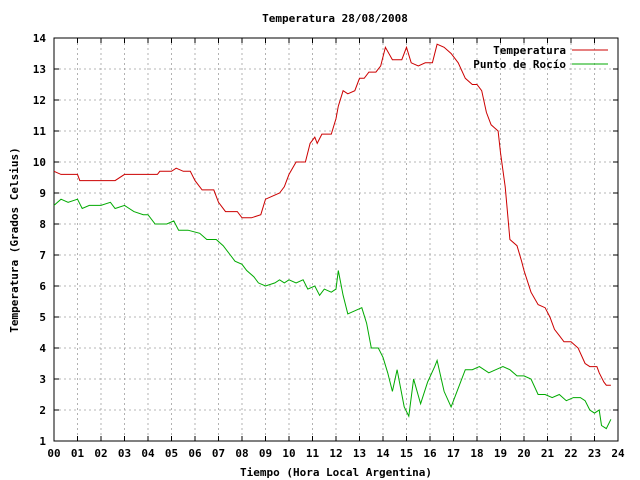 This screenshot has width=640, height=480. What do you see at coordinates (42, 317) in the screenshot?
I see `y-tick-label: 5` at bounding box center [42, 317].